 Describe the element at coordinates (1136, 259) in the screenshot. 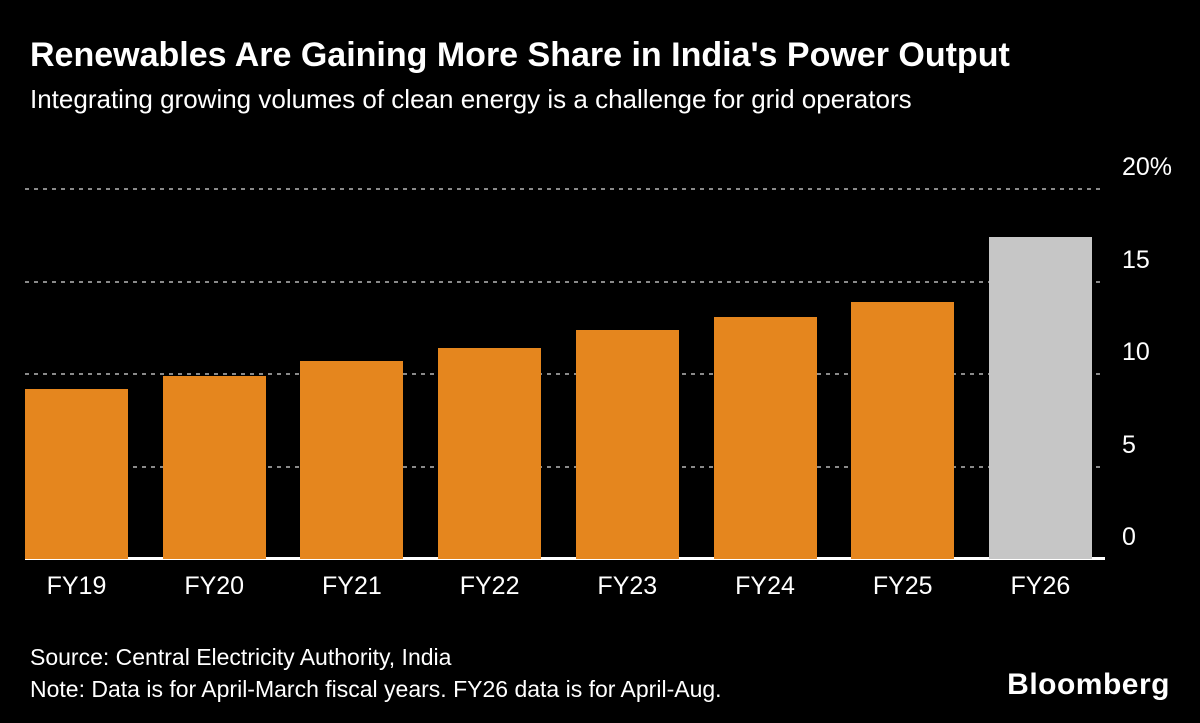

I see `y-axis-tick-label: 15` at that location.